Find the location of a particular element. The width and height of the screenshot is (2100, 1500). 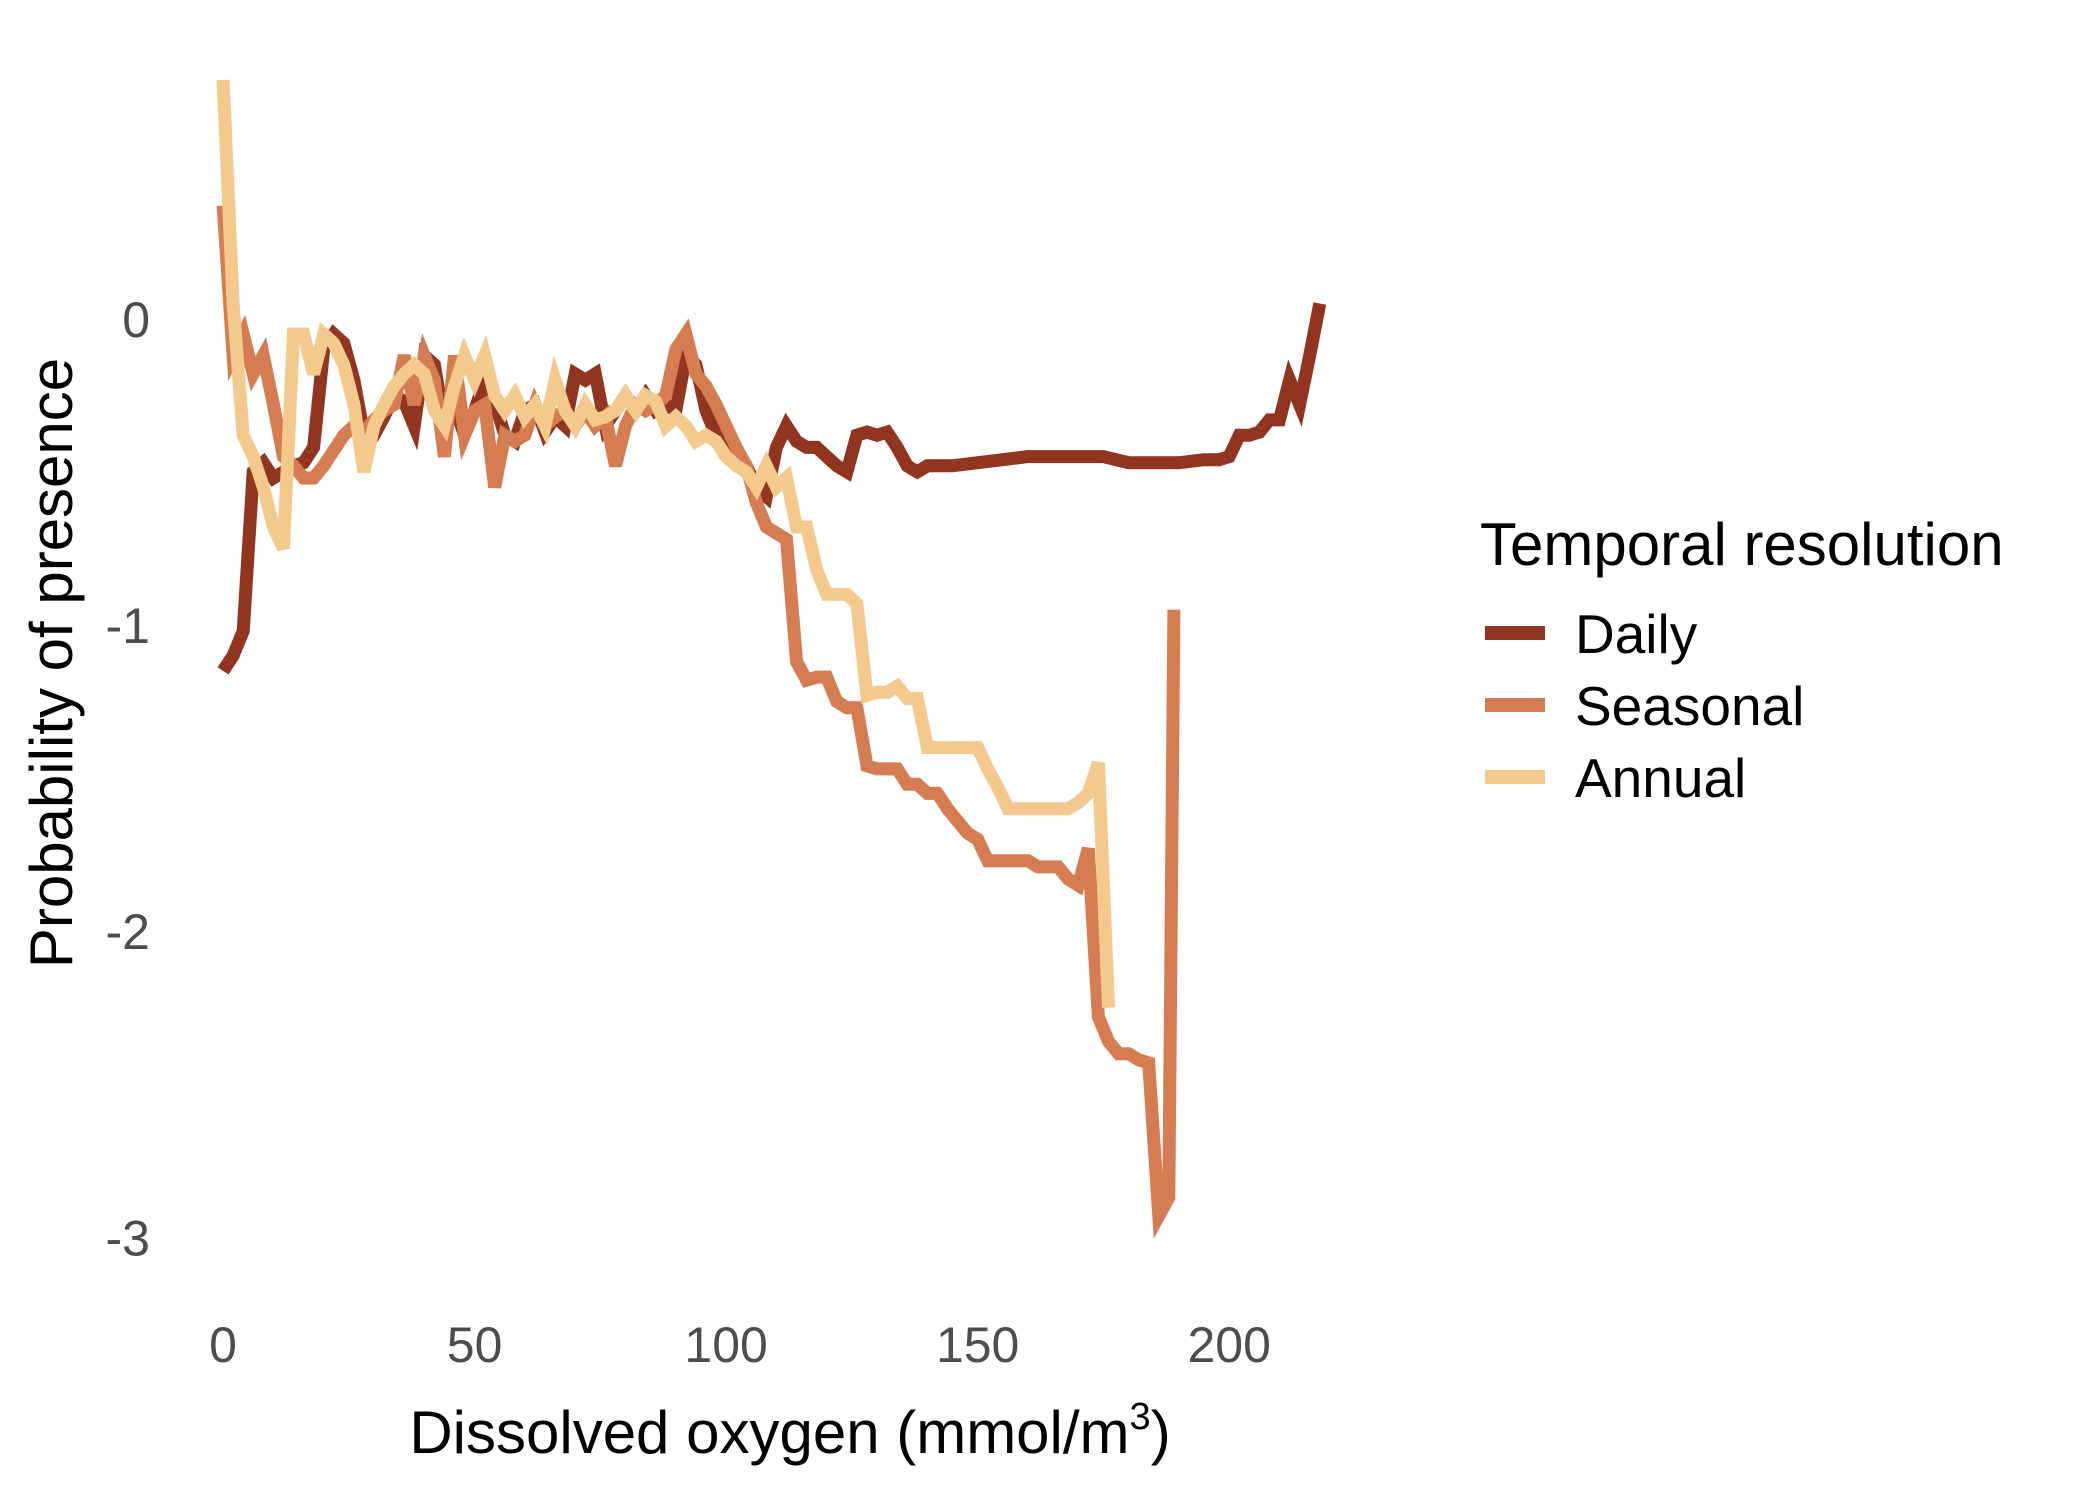

y-tick-label: -1 is located at coordinates (128, 626).